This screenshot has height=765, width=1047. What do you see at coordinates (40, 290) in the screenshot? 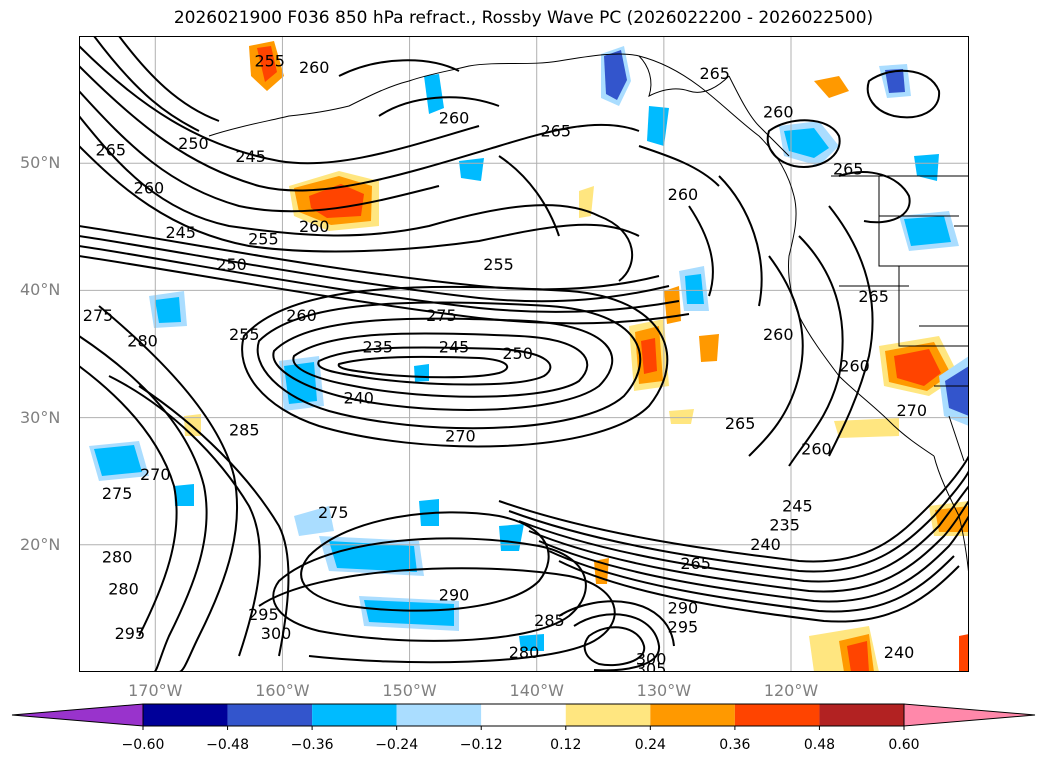
I see `latitude-tick-label: 40°N` at bounding box center [40, 290].